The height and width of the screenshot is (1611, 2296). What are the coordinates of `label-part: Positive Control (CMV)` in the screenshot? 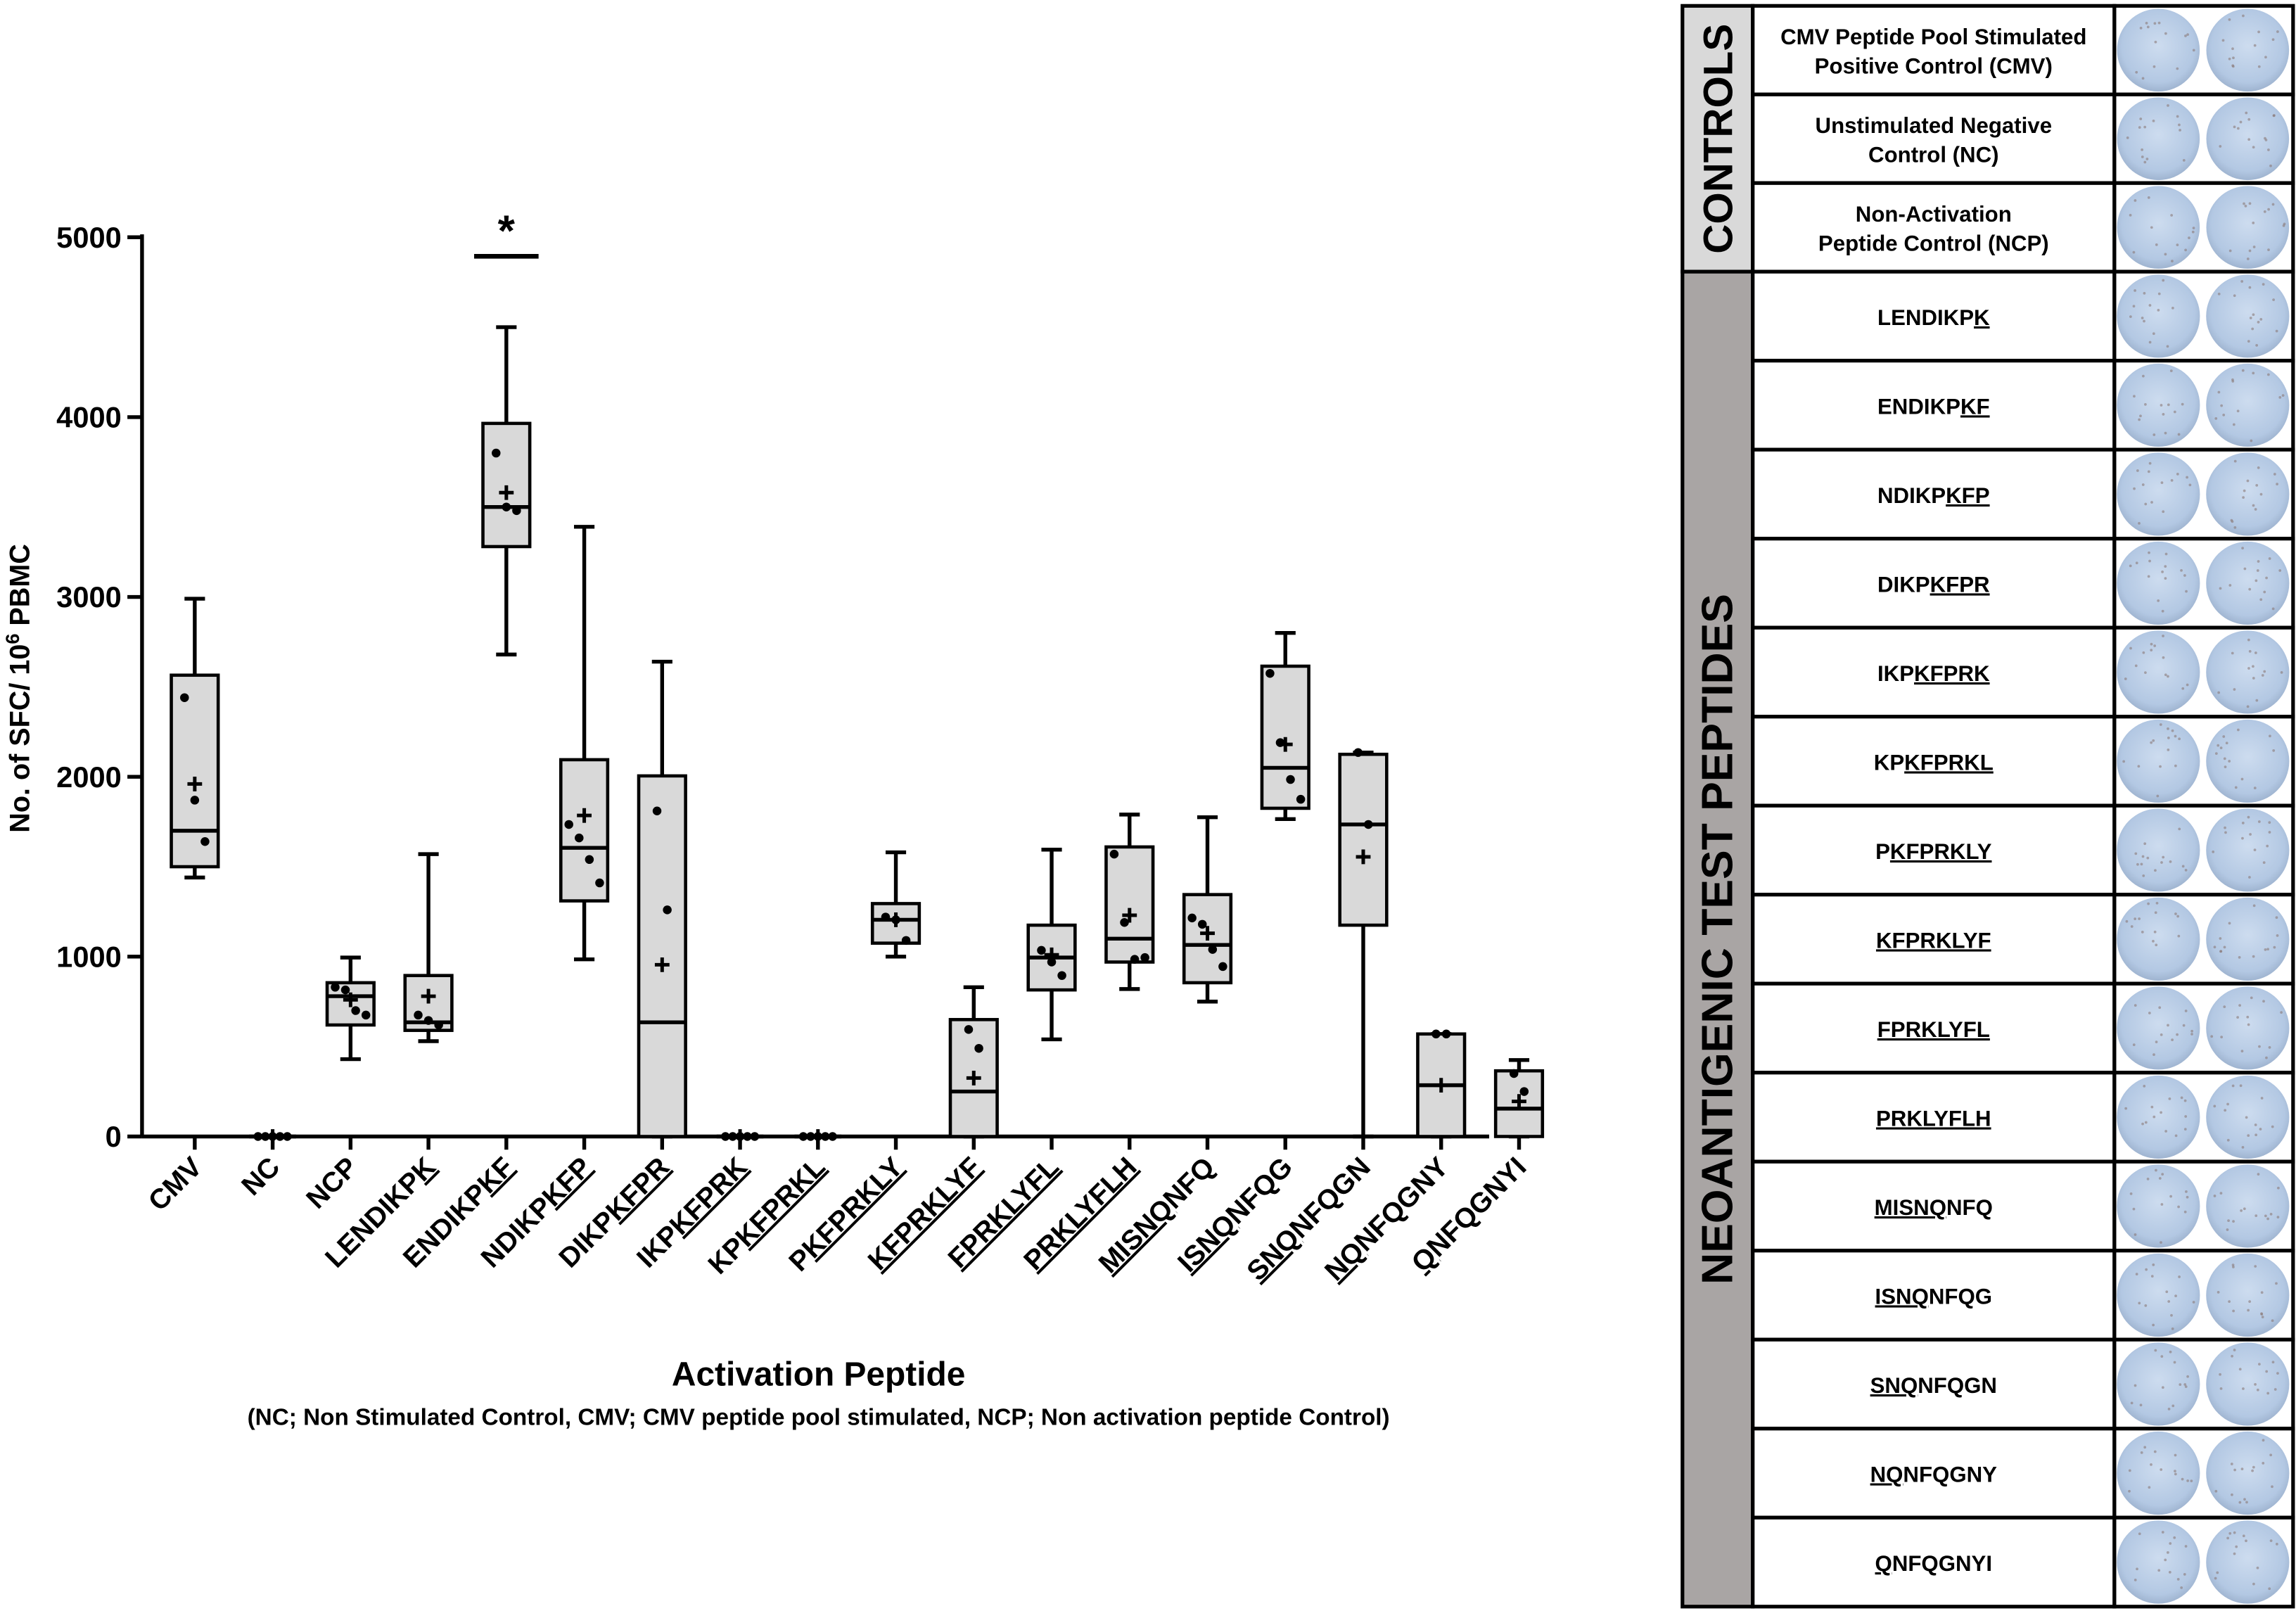 It's located at (1934, 66).